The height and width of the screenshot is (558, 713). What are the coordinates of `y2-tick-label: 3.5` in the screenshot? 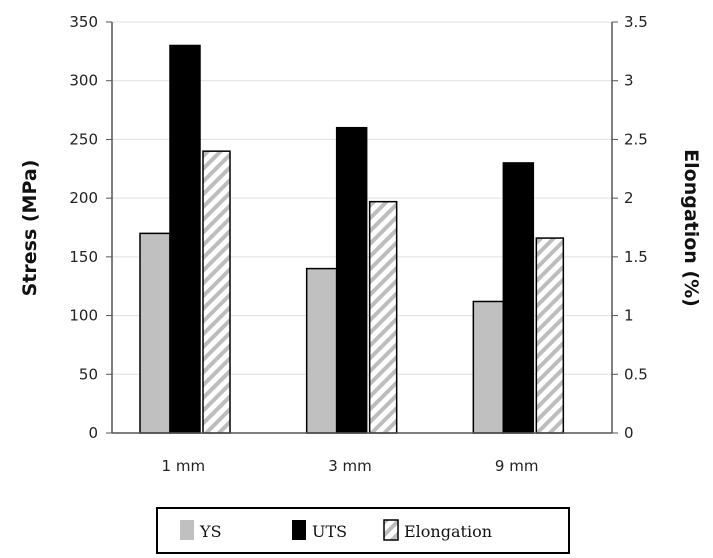 It's located at (636, 22).